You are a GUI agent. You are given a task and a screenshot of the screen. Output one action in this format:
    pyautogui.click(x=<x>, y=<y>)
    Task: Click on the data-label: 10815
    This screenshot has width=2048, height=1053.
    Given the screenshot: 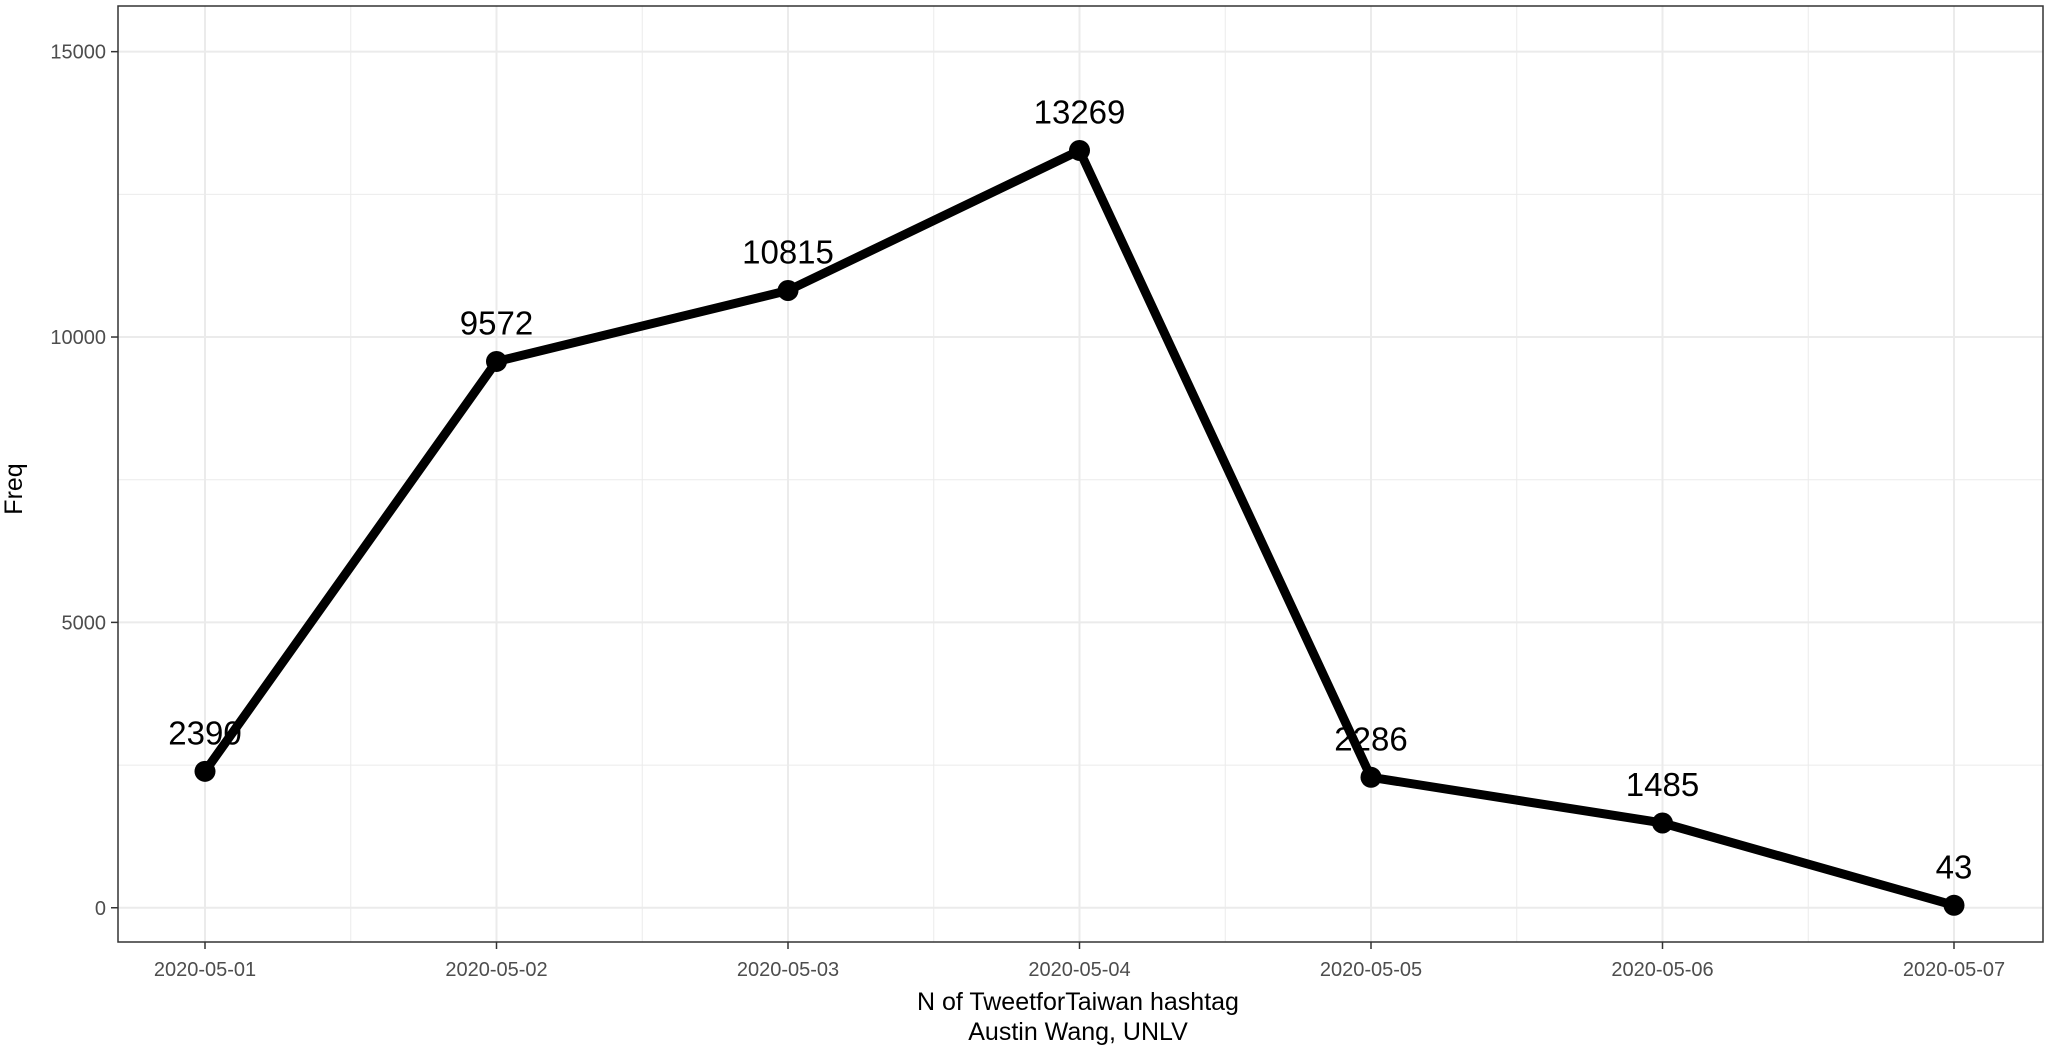 What is the action you would take?
    pyautogui.click(x=788, y=252)
    